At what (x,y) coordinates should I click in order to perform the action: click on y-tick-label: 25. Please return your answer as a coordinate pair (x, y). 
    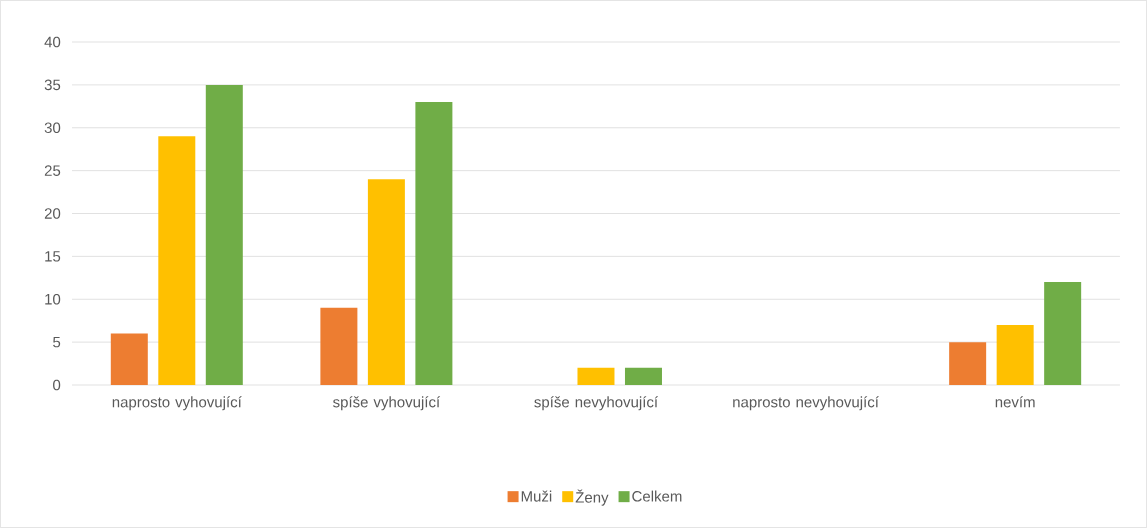
    Looking at the image, I should click on (52, 170).